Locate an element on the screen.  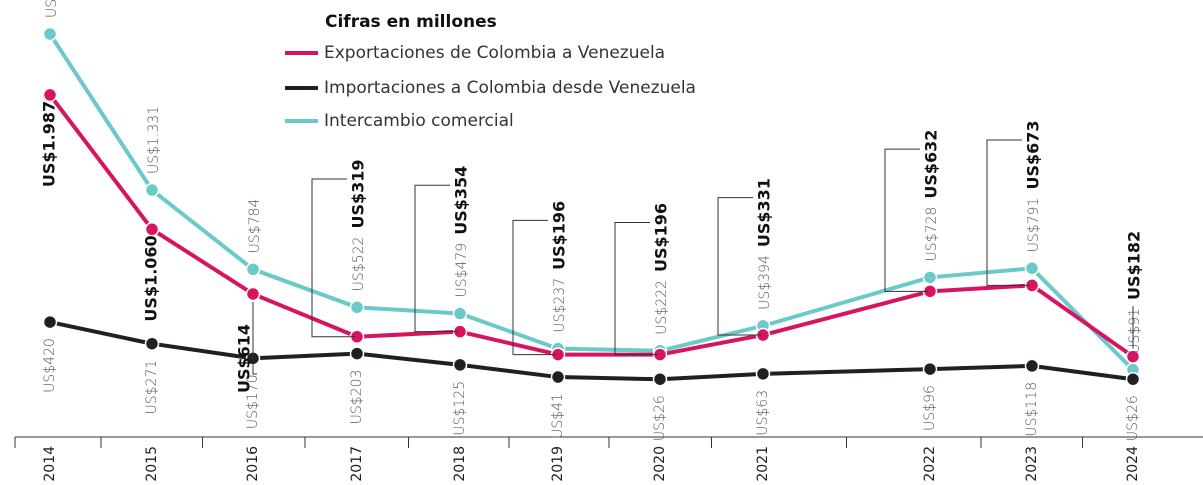
value-label: US$479 is located at coordinates (462, 270).